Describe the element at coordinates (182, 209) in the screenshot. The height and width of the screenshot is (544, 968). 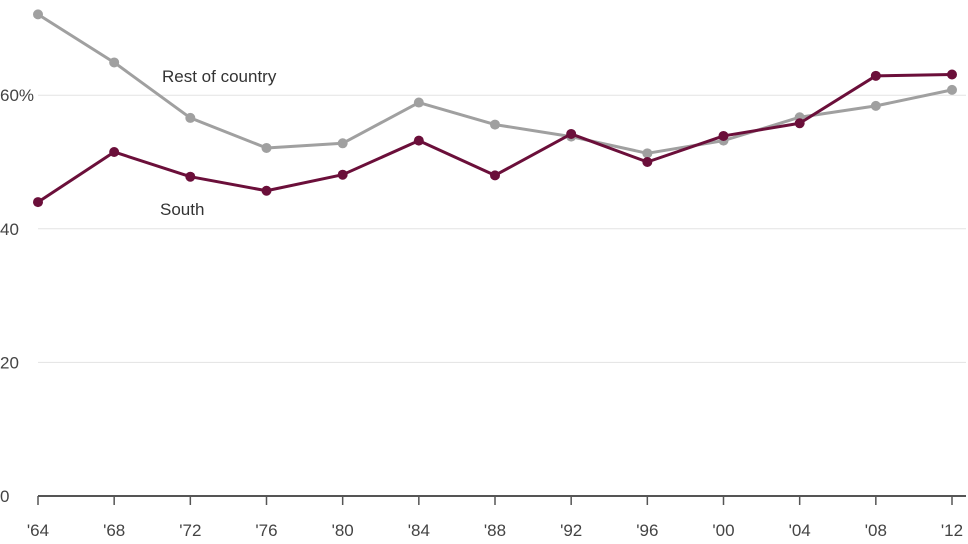
I see `series-label-south: South` at that location.